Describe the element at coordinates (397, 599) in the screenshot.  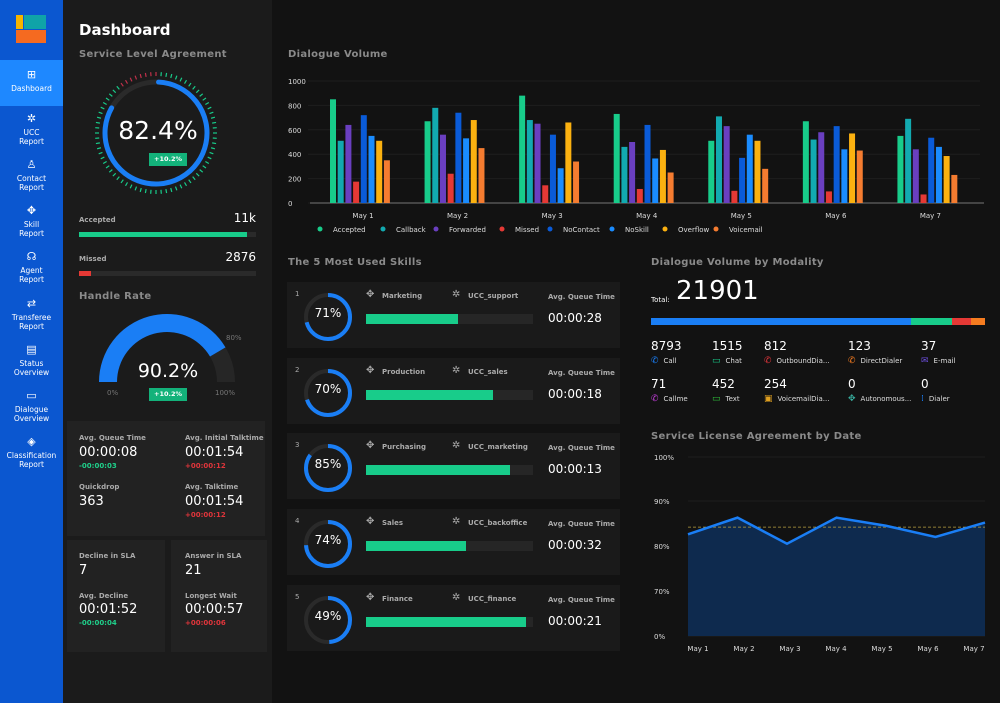
I see `skill-name: Finance` at that location.